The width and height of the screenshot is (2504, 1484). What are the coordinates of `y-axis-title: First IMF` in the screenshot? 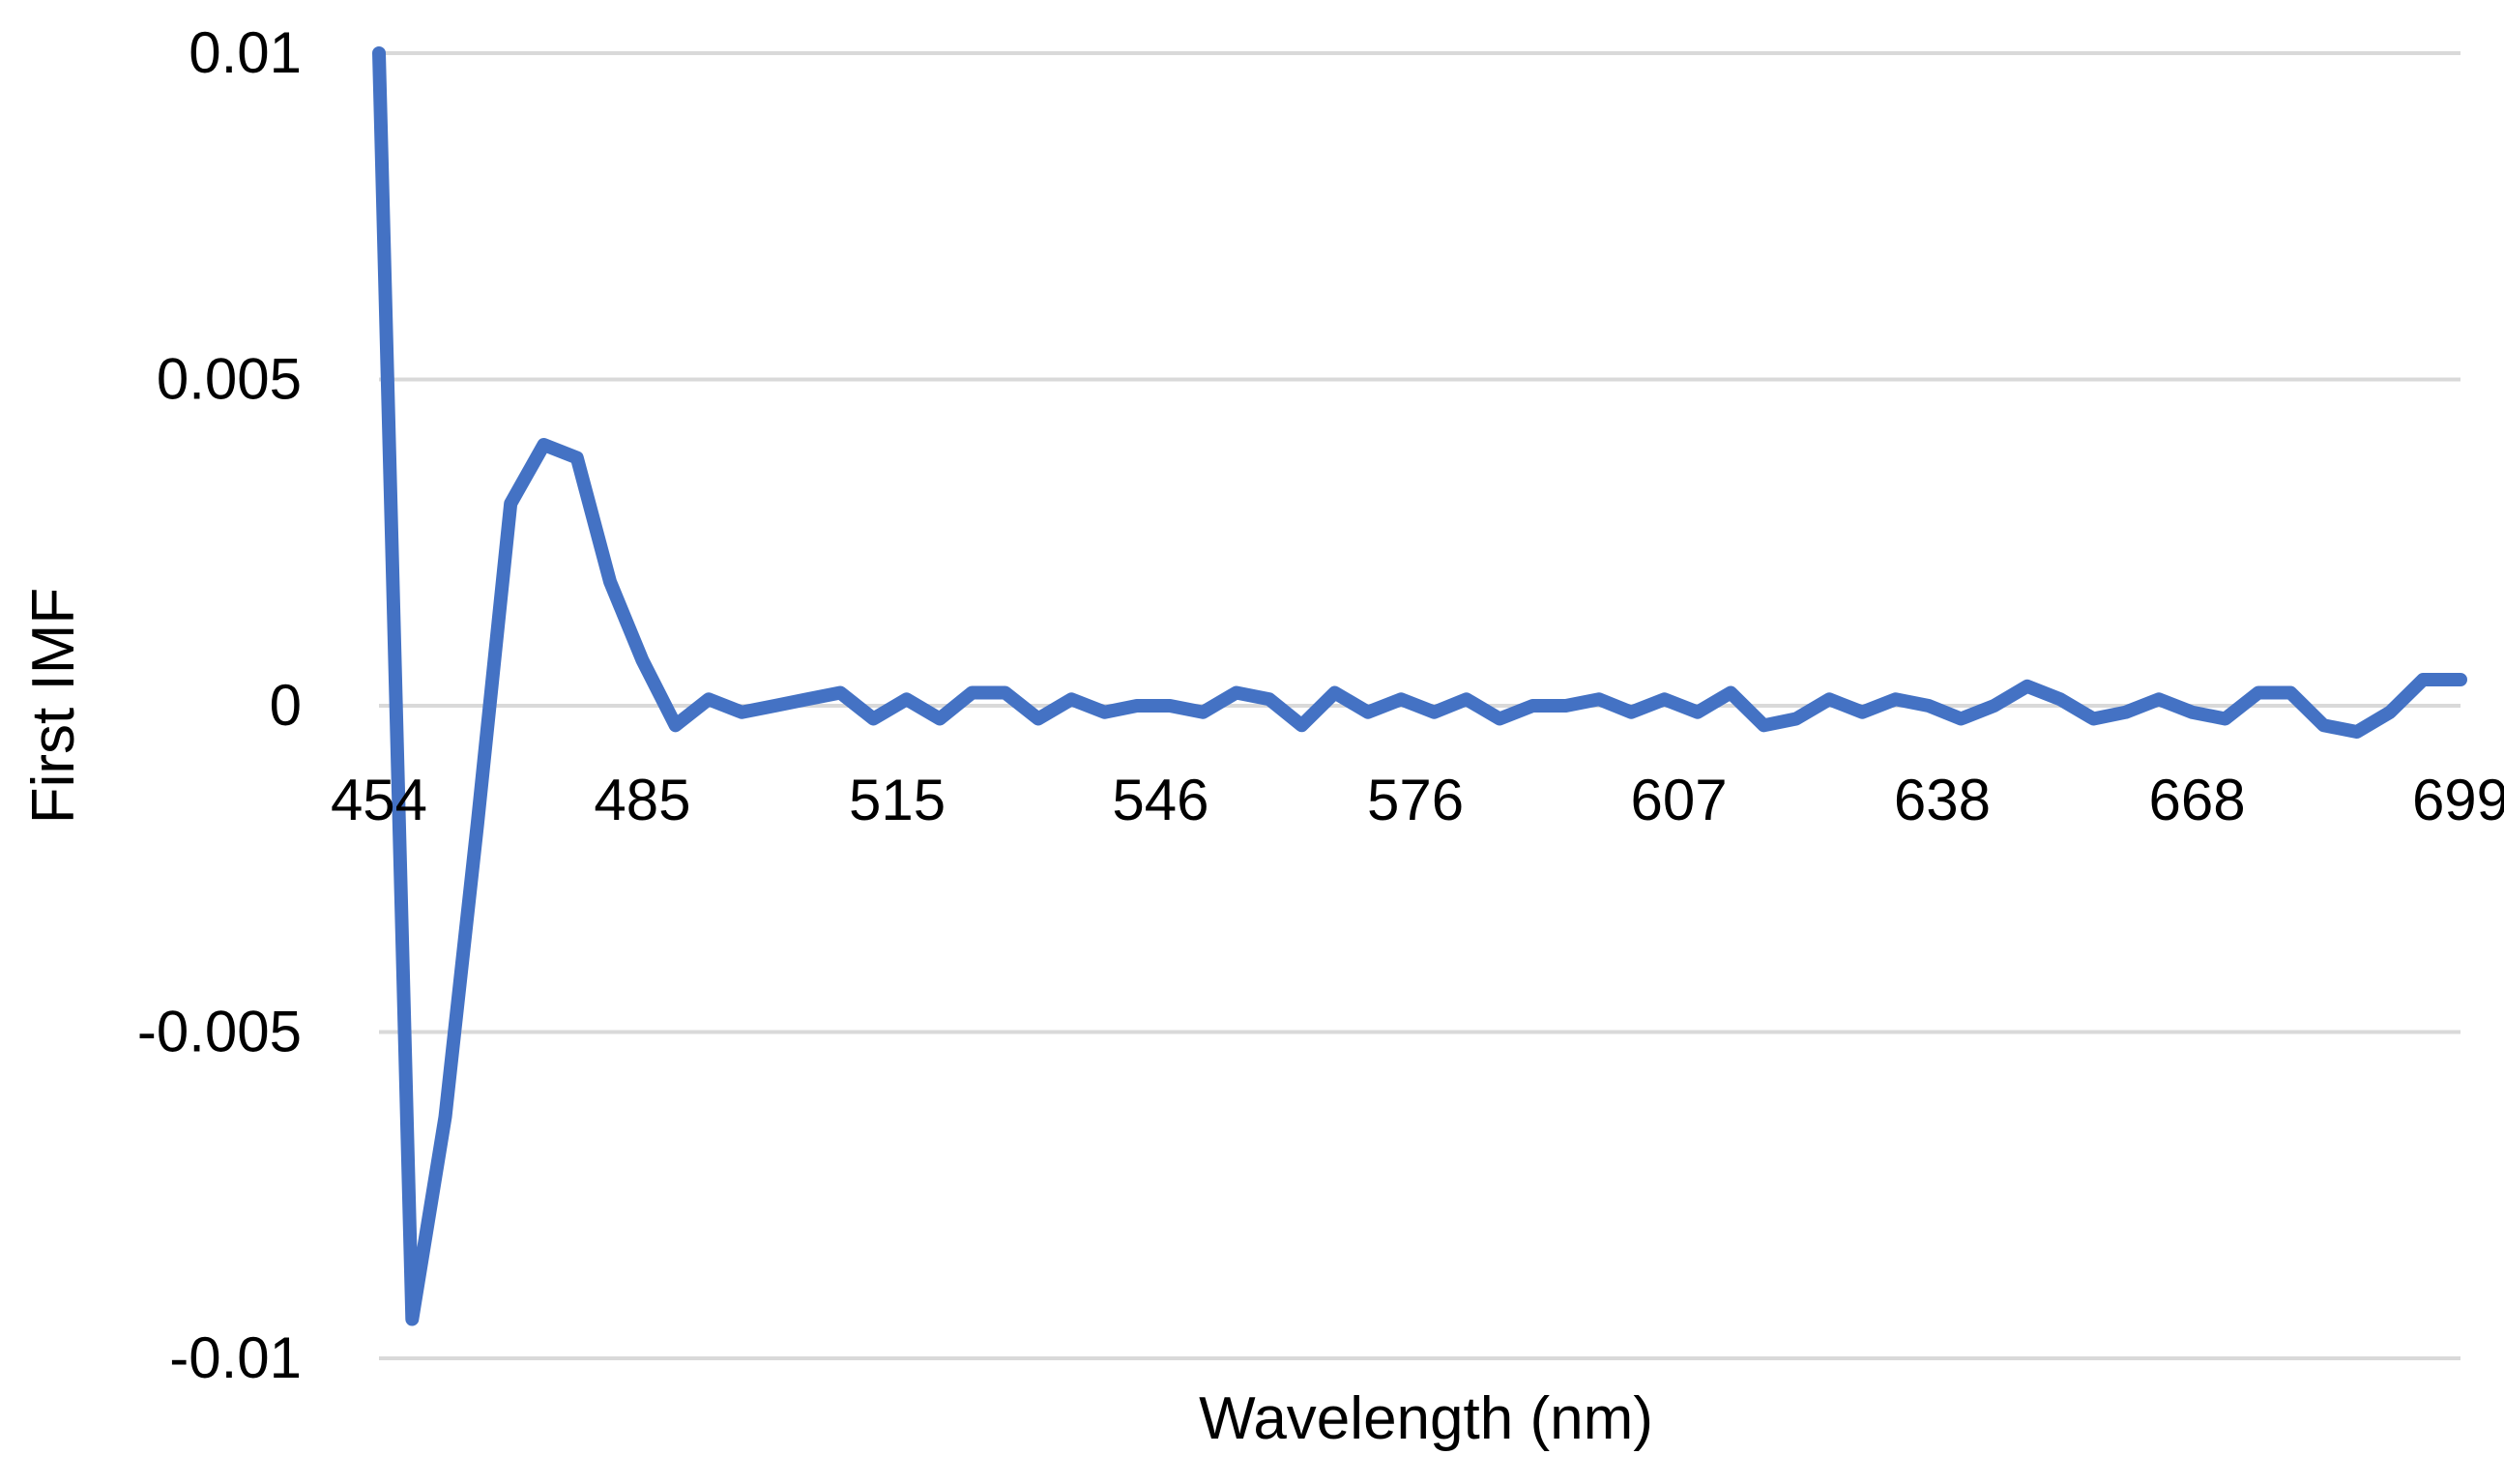 It's located at (53, 706).